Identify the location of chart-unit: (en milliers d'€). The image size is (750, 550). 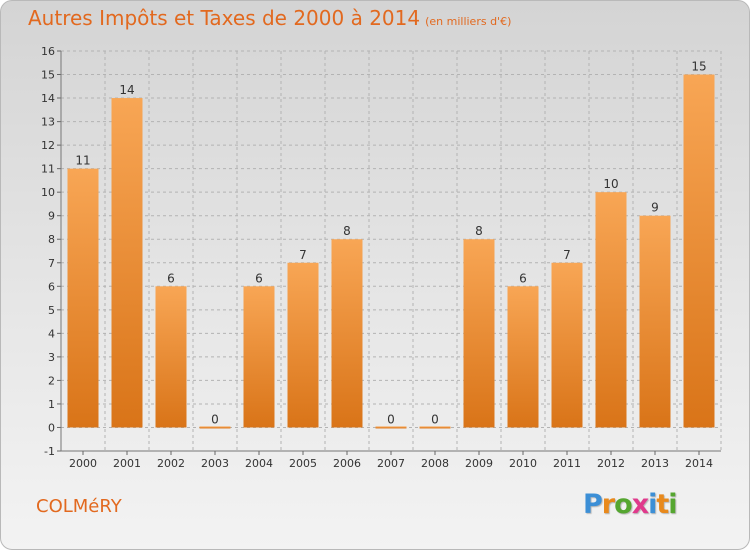
(468, 21).